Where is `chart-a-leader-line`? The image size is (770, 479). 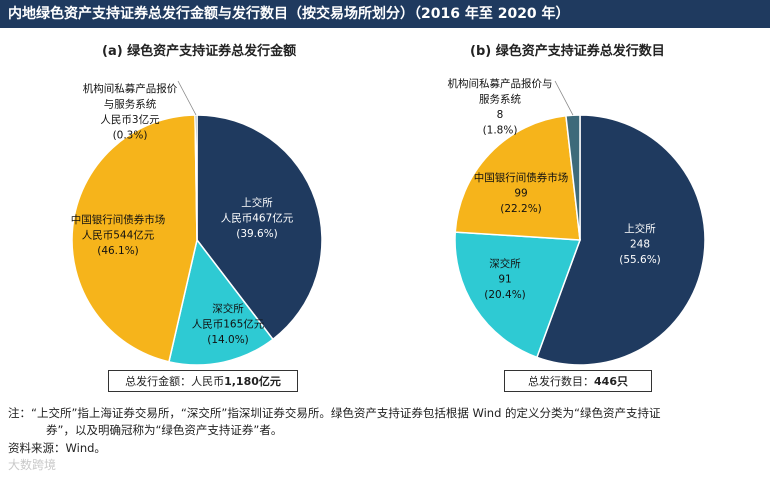
chart-a-leader-line is located at coordinates (187, 98).